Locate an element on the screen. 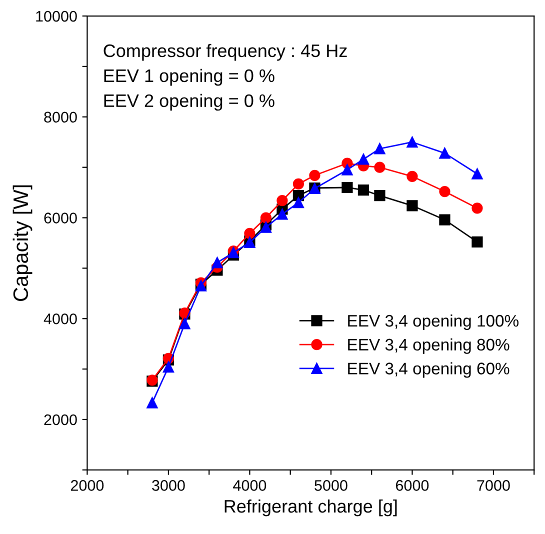 This screenshot has height=534, width=545. y-tick-label: 10000 is located at coordinates (56, 16).